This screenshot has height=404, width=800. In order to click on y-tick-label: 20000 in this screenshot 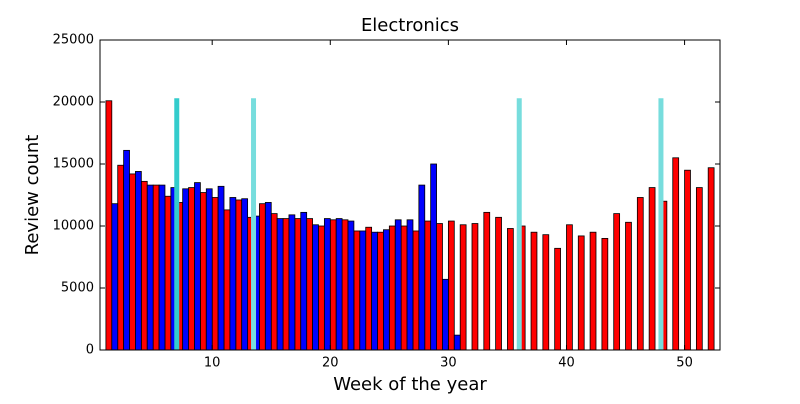, I will do `click(73, 102)`.